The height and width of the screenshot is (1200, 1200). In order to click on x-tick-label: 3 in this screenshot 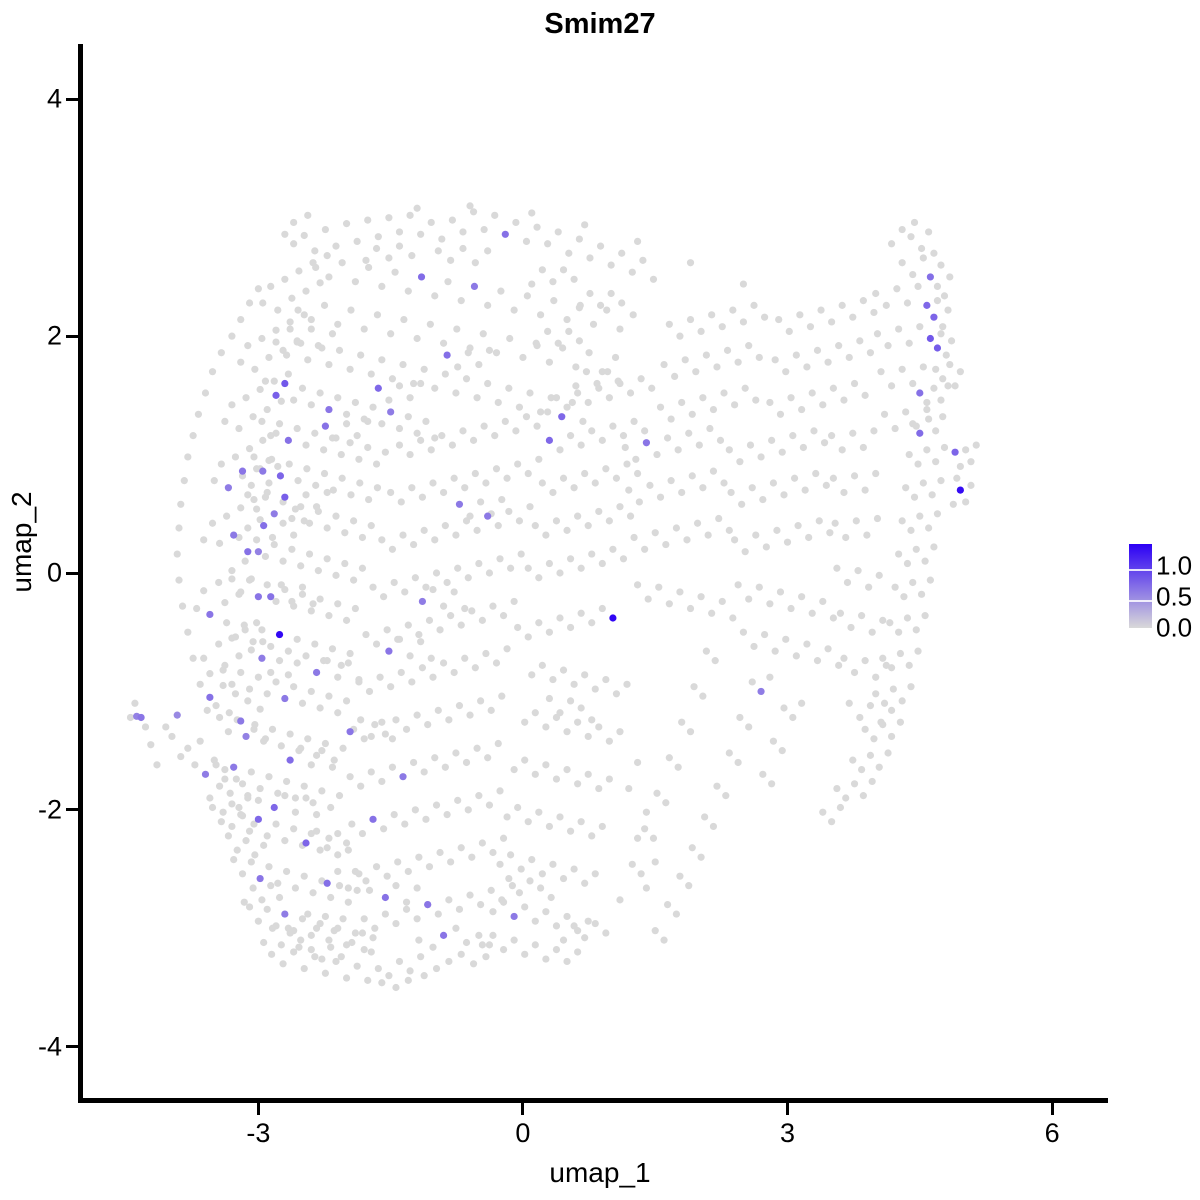, I will do `click(788, 1133)`.